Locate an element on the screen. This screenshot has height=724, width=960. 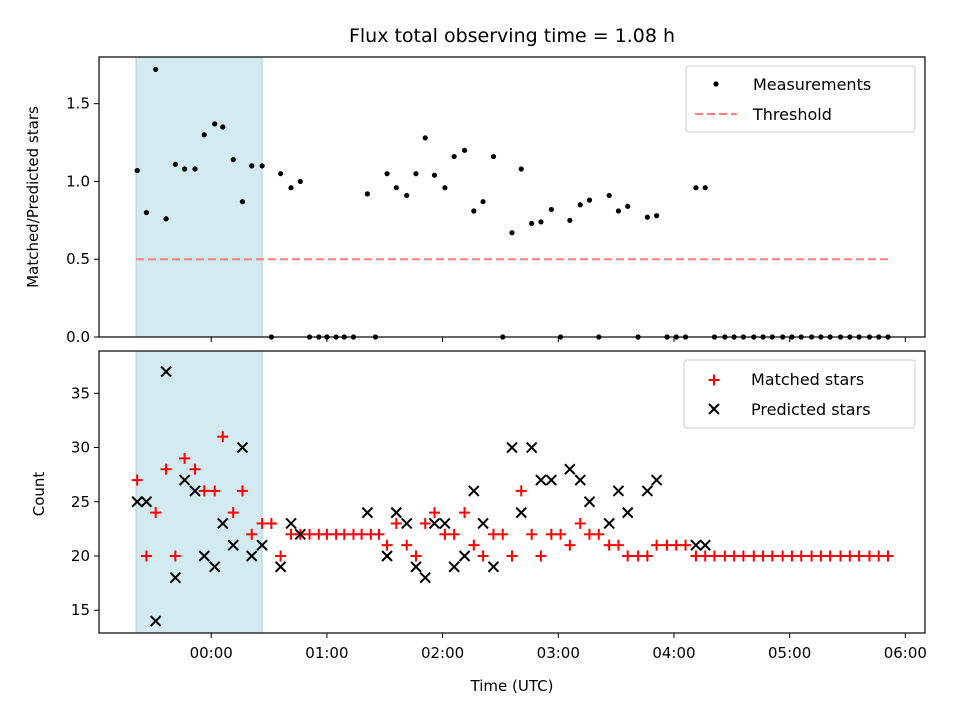
legend-label-threshold: Threshold is located at coordinates (792, 114).